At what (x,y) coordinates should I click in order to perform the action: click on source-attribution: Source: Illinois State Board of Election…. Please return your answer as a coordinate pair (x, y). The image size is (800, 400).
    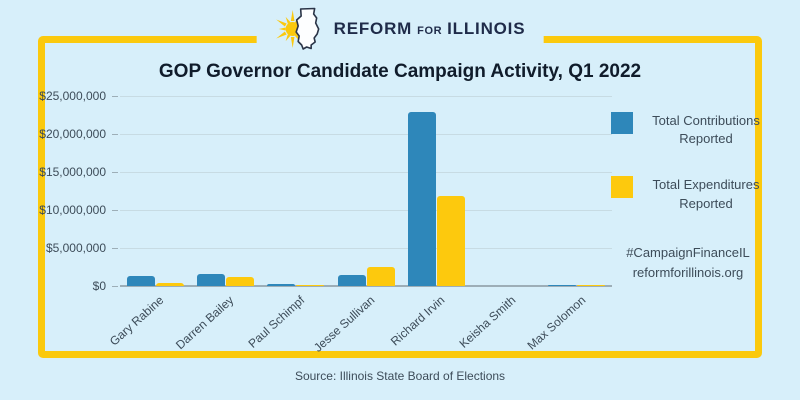
    Looking at the image, I should click on (400, 376).